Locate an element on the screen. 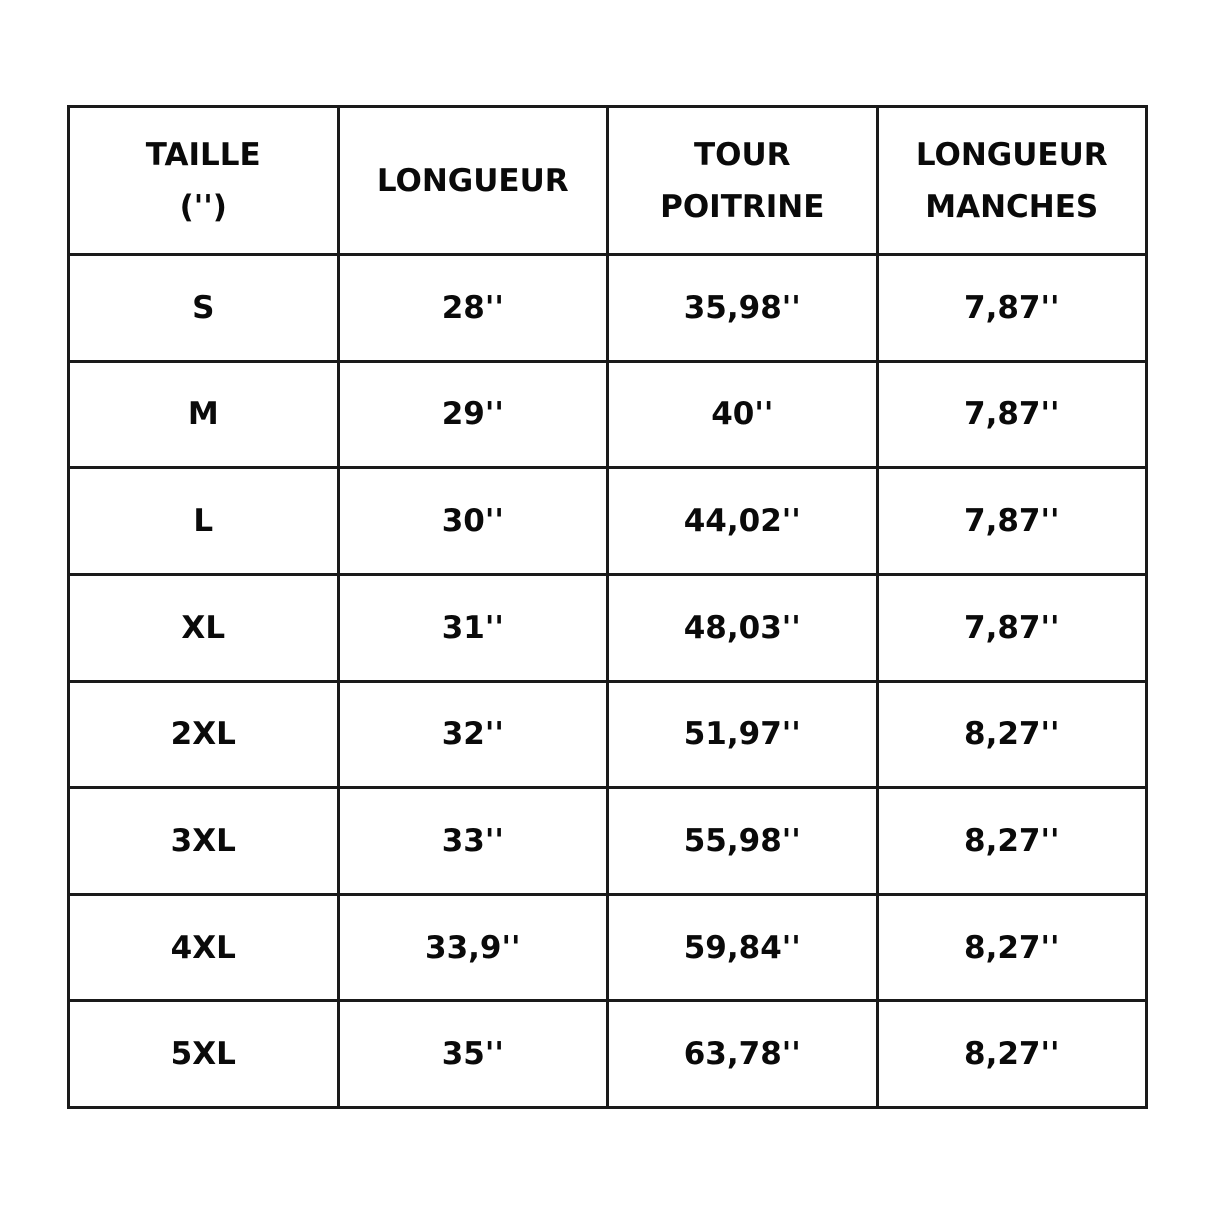  cell-size: 3XL is located at coordinates (203, 841).